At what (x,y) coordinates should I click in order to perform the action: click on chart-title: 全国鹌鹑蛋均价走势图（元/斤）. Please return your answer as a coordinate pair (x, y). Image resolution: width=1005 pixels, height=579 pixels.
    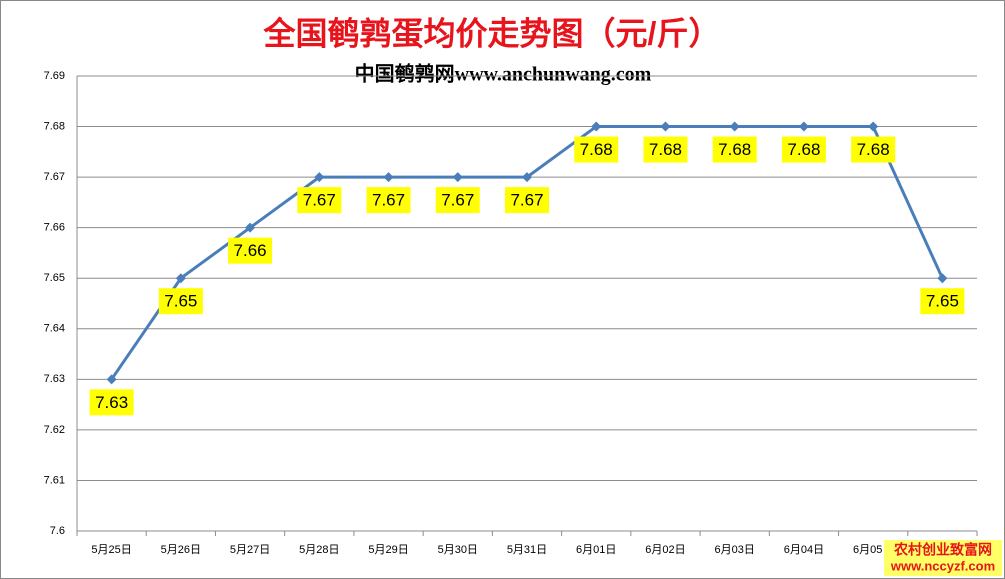
    Looking at the image, I should click on (492, 33).